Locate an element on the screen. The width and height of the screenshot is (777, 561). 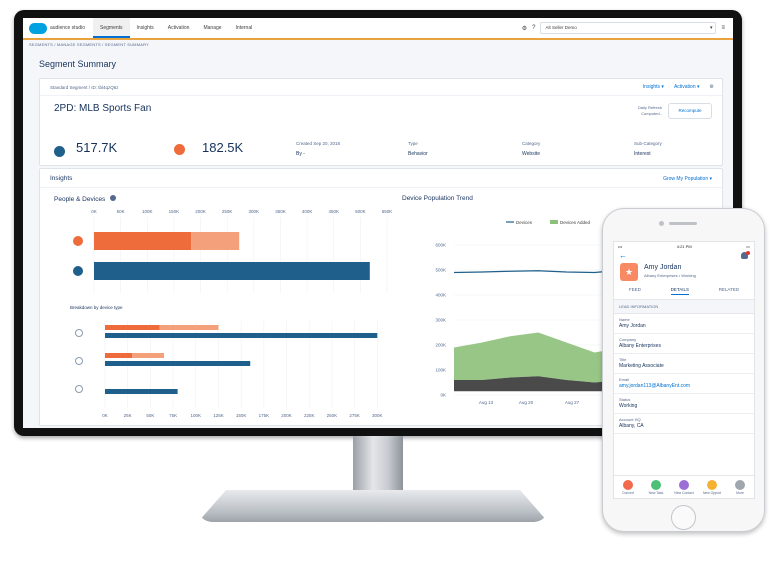
notification-bell-icon is located at coordinates (744, 255).